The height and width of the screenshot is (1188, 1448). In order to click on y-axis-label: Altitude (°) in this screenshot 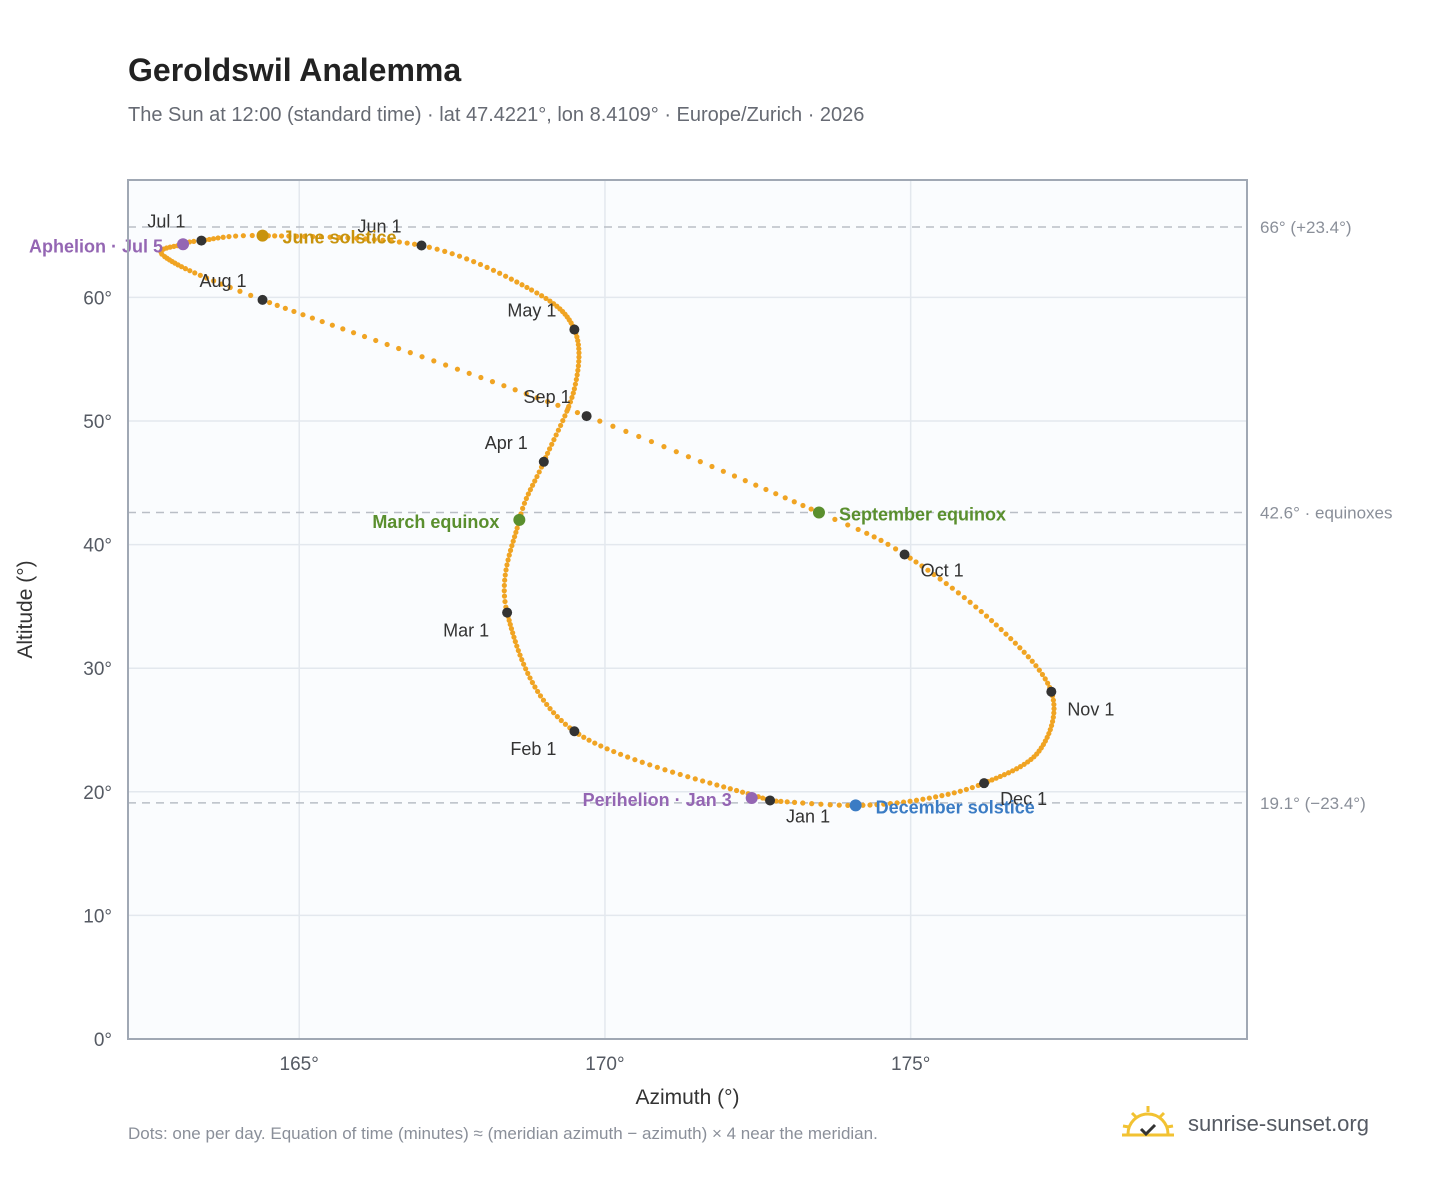, I will do `click(25, 609)`.